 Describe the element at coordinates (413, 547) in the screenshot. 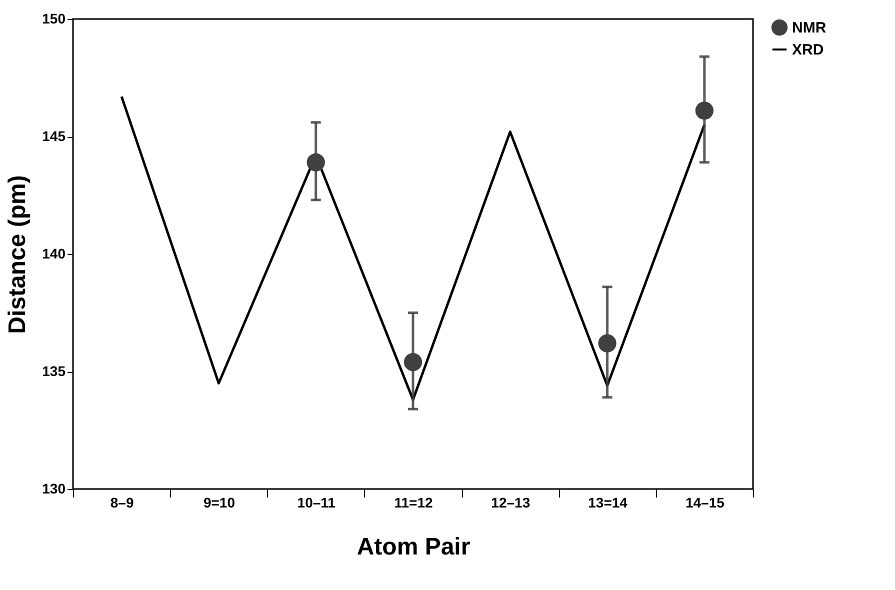

I see `x-axis-title: Atom Pair` at that location.